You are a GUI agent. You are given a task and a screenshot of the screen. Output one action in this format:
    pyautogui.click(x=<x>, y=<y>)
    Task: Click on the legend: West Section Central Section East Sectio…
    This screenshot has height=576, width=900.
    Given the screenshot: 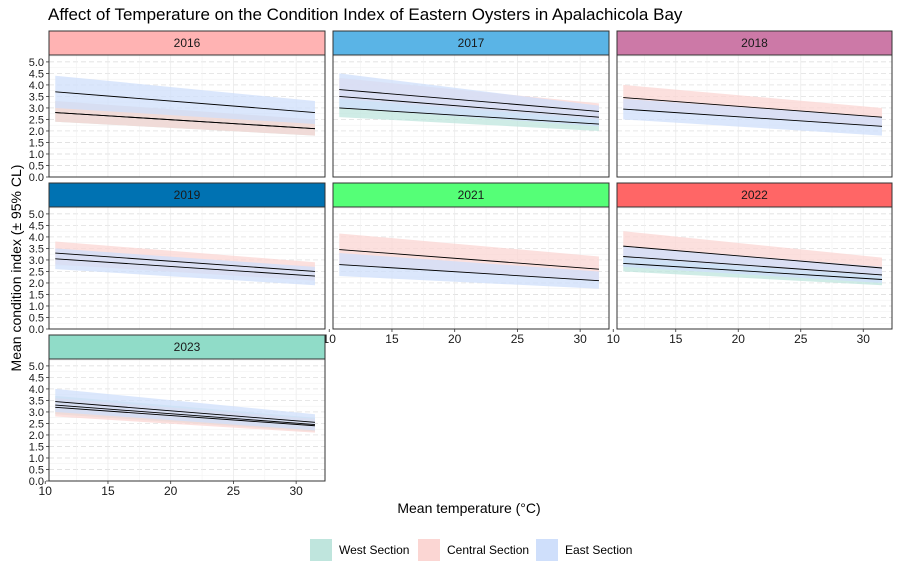 What is the action you would take?
    pyautogui.click(x=450, y=551)
    